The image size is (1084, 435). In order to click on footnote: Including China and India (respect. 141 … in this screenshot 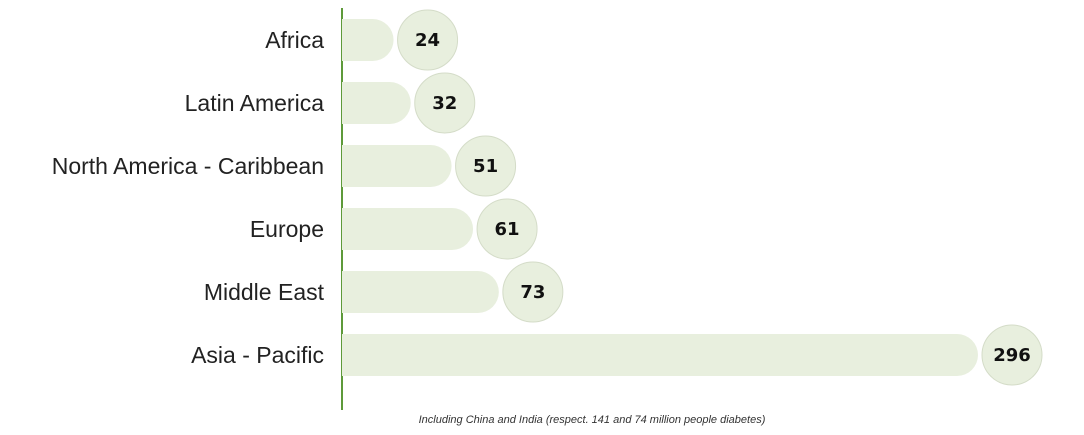, I will do `click(592, 420)`.